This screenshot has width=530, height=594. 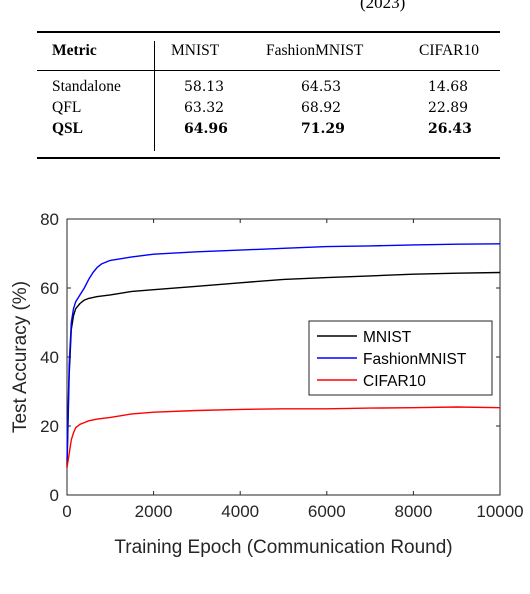 I want to click on y-tick-label: 0, so click(x=54, y=495).